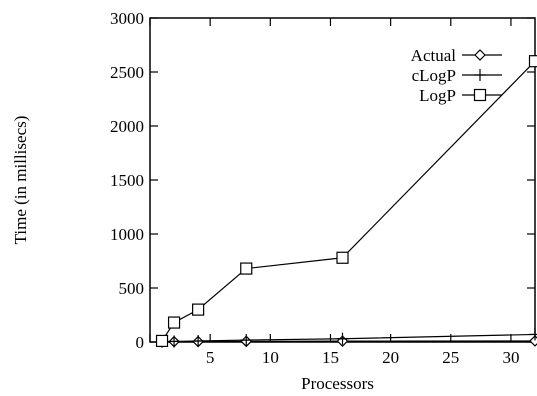 The width and height of the screenshot is (537, 396). What do you see at coordinates (127, 234) in the screenshot?
I see `y-tick-label: 1000` at bounding box center [127, 234].